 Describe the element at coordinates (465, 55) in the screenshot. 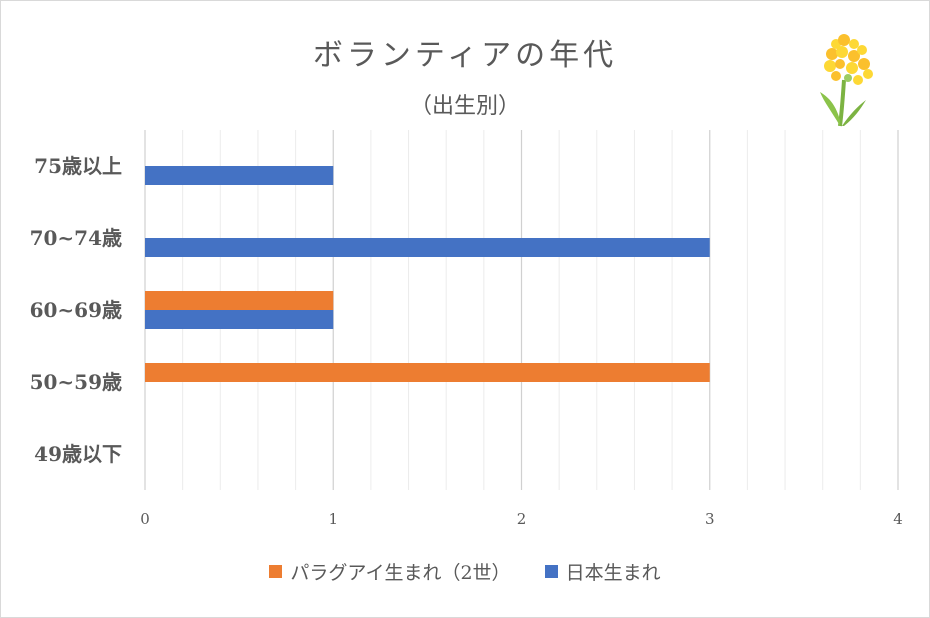

I see `chart-title: ボランティアの年代` at that location.